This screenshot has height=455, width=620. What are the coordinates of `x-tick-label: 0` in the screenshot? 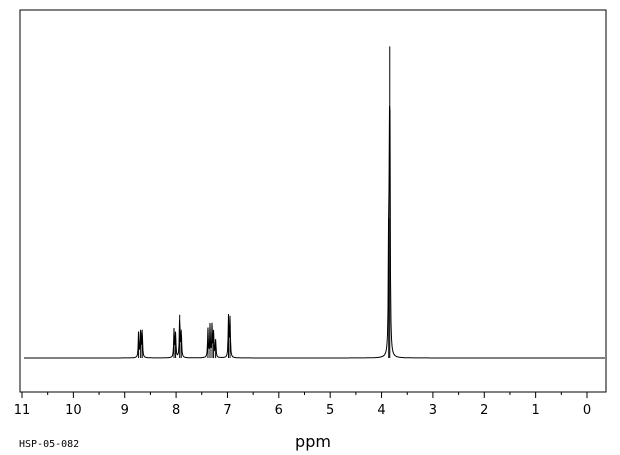 It's located at (587, 410).